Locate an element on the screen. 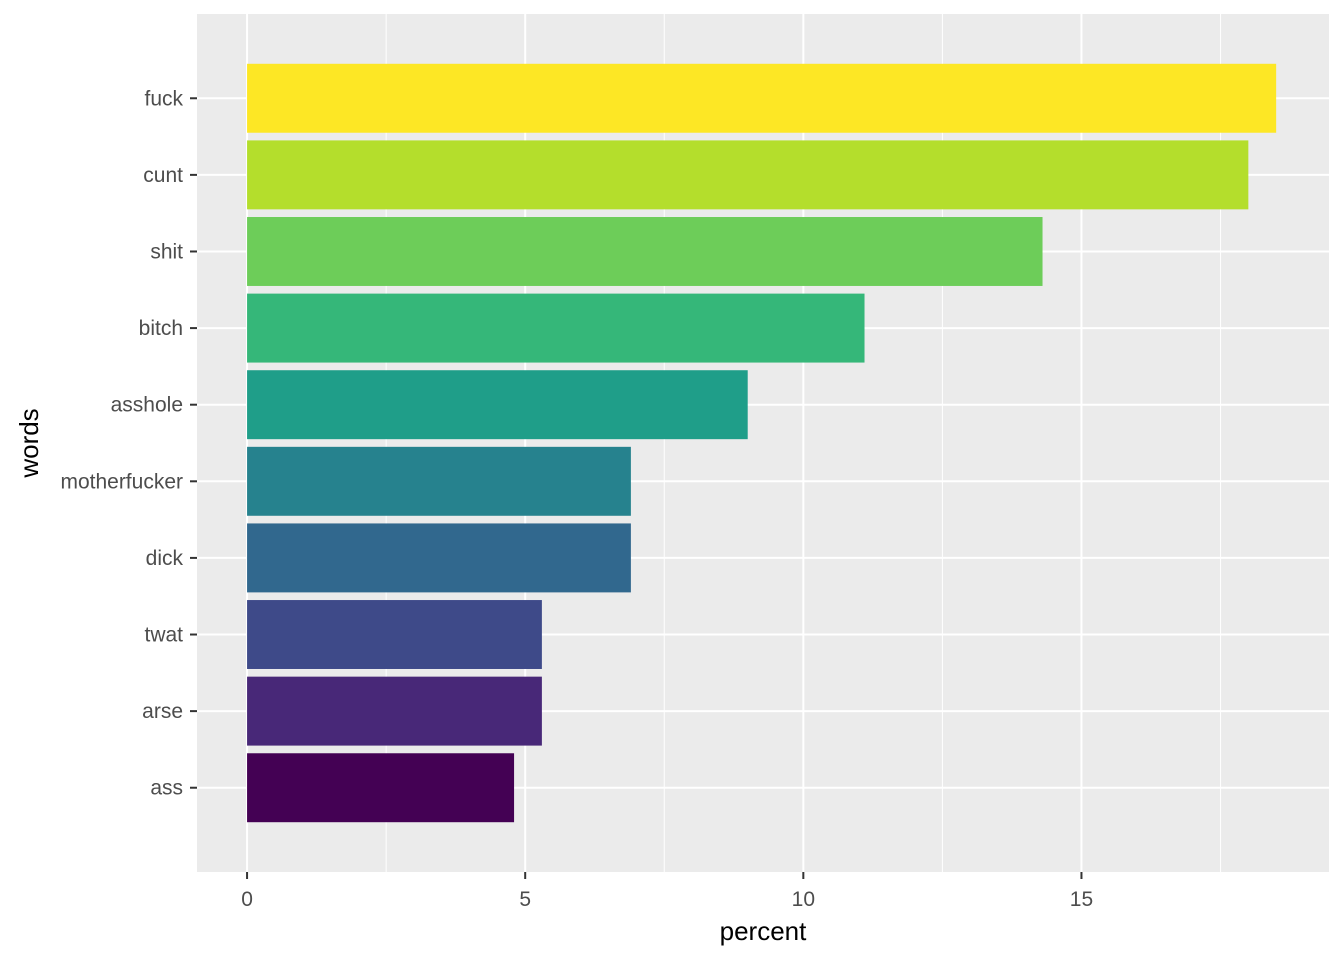  y-tick-label: ass is located at coordinates (166, 788).